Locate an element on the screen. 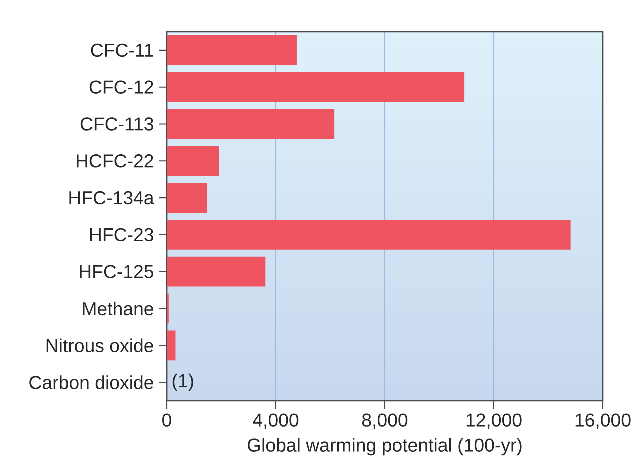  annotation: (1) is located at coordinates (183, 383).